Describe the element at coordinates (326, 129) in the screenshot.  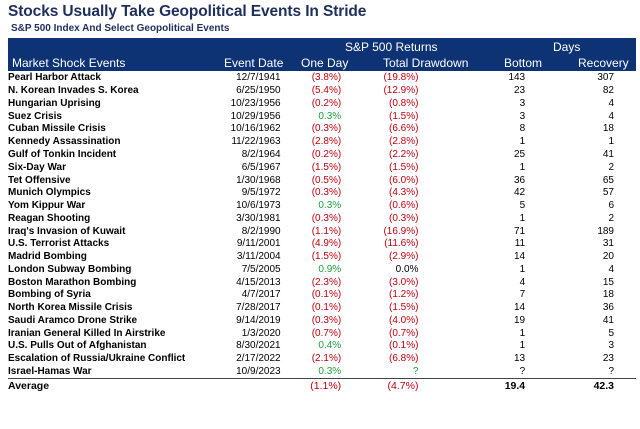
I see `one-day-return-cell: (0.3%)` at that location.